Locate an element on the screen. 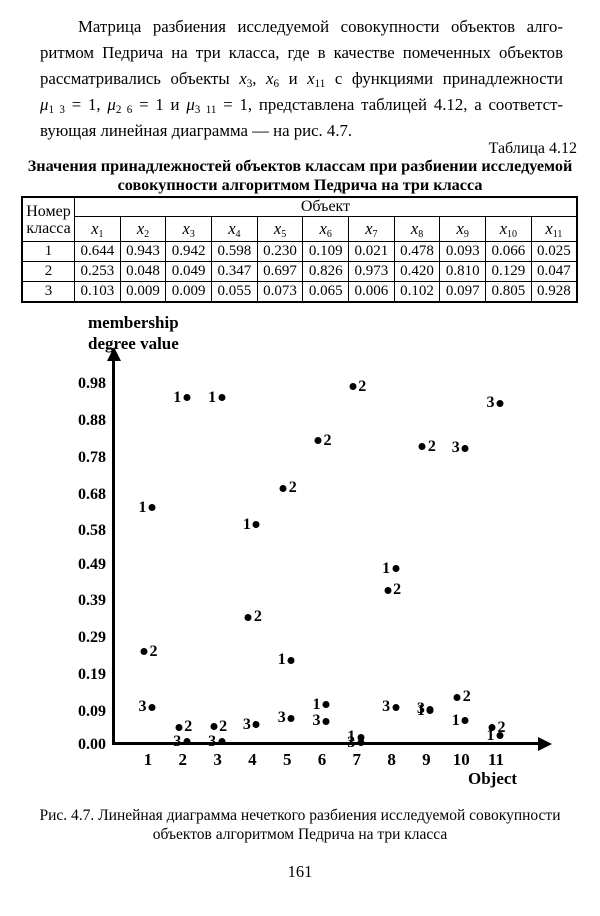  membership-value-cell: 0.055 is located at coordinates (234, 292).